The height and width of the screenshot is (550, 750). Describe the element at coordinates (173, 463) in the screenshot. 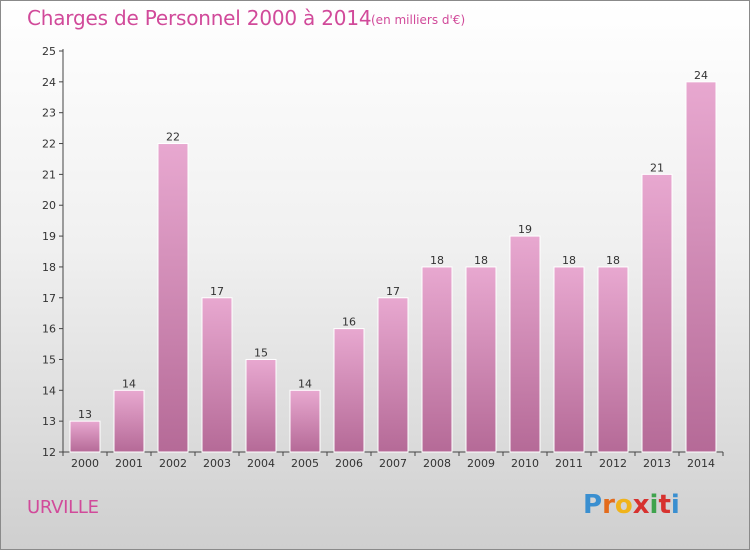

I see `x-tick-label: 2002` at that location.